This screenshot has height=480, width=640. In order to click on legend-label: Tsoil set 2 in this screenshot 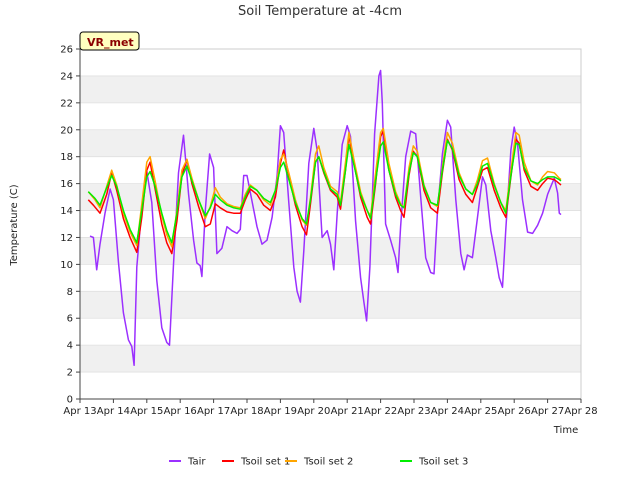, I will do `click(328, 462)`.